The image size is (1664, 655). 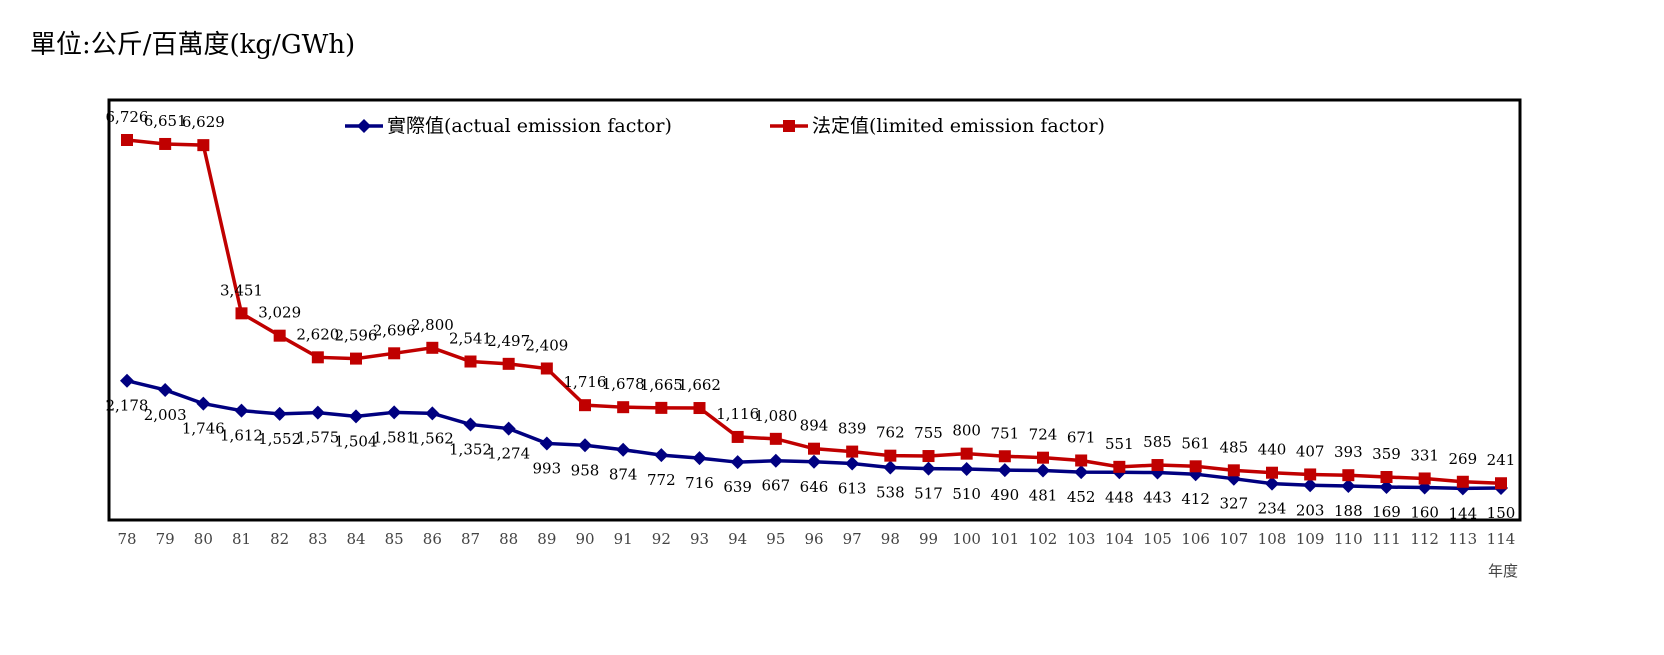 What do you see at coordinates (699, 539) in the screenshot?
I see `x-tick-label: 93` at bounding box center [699, 539].